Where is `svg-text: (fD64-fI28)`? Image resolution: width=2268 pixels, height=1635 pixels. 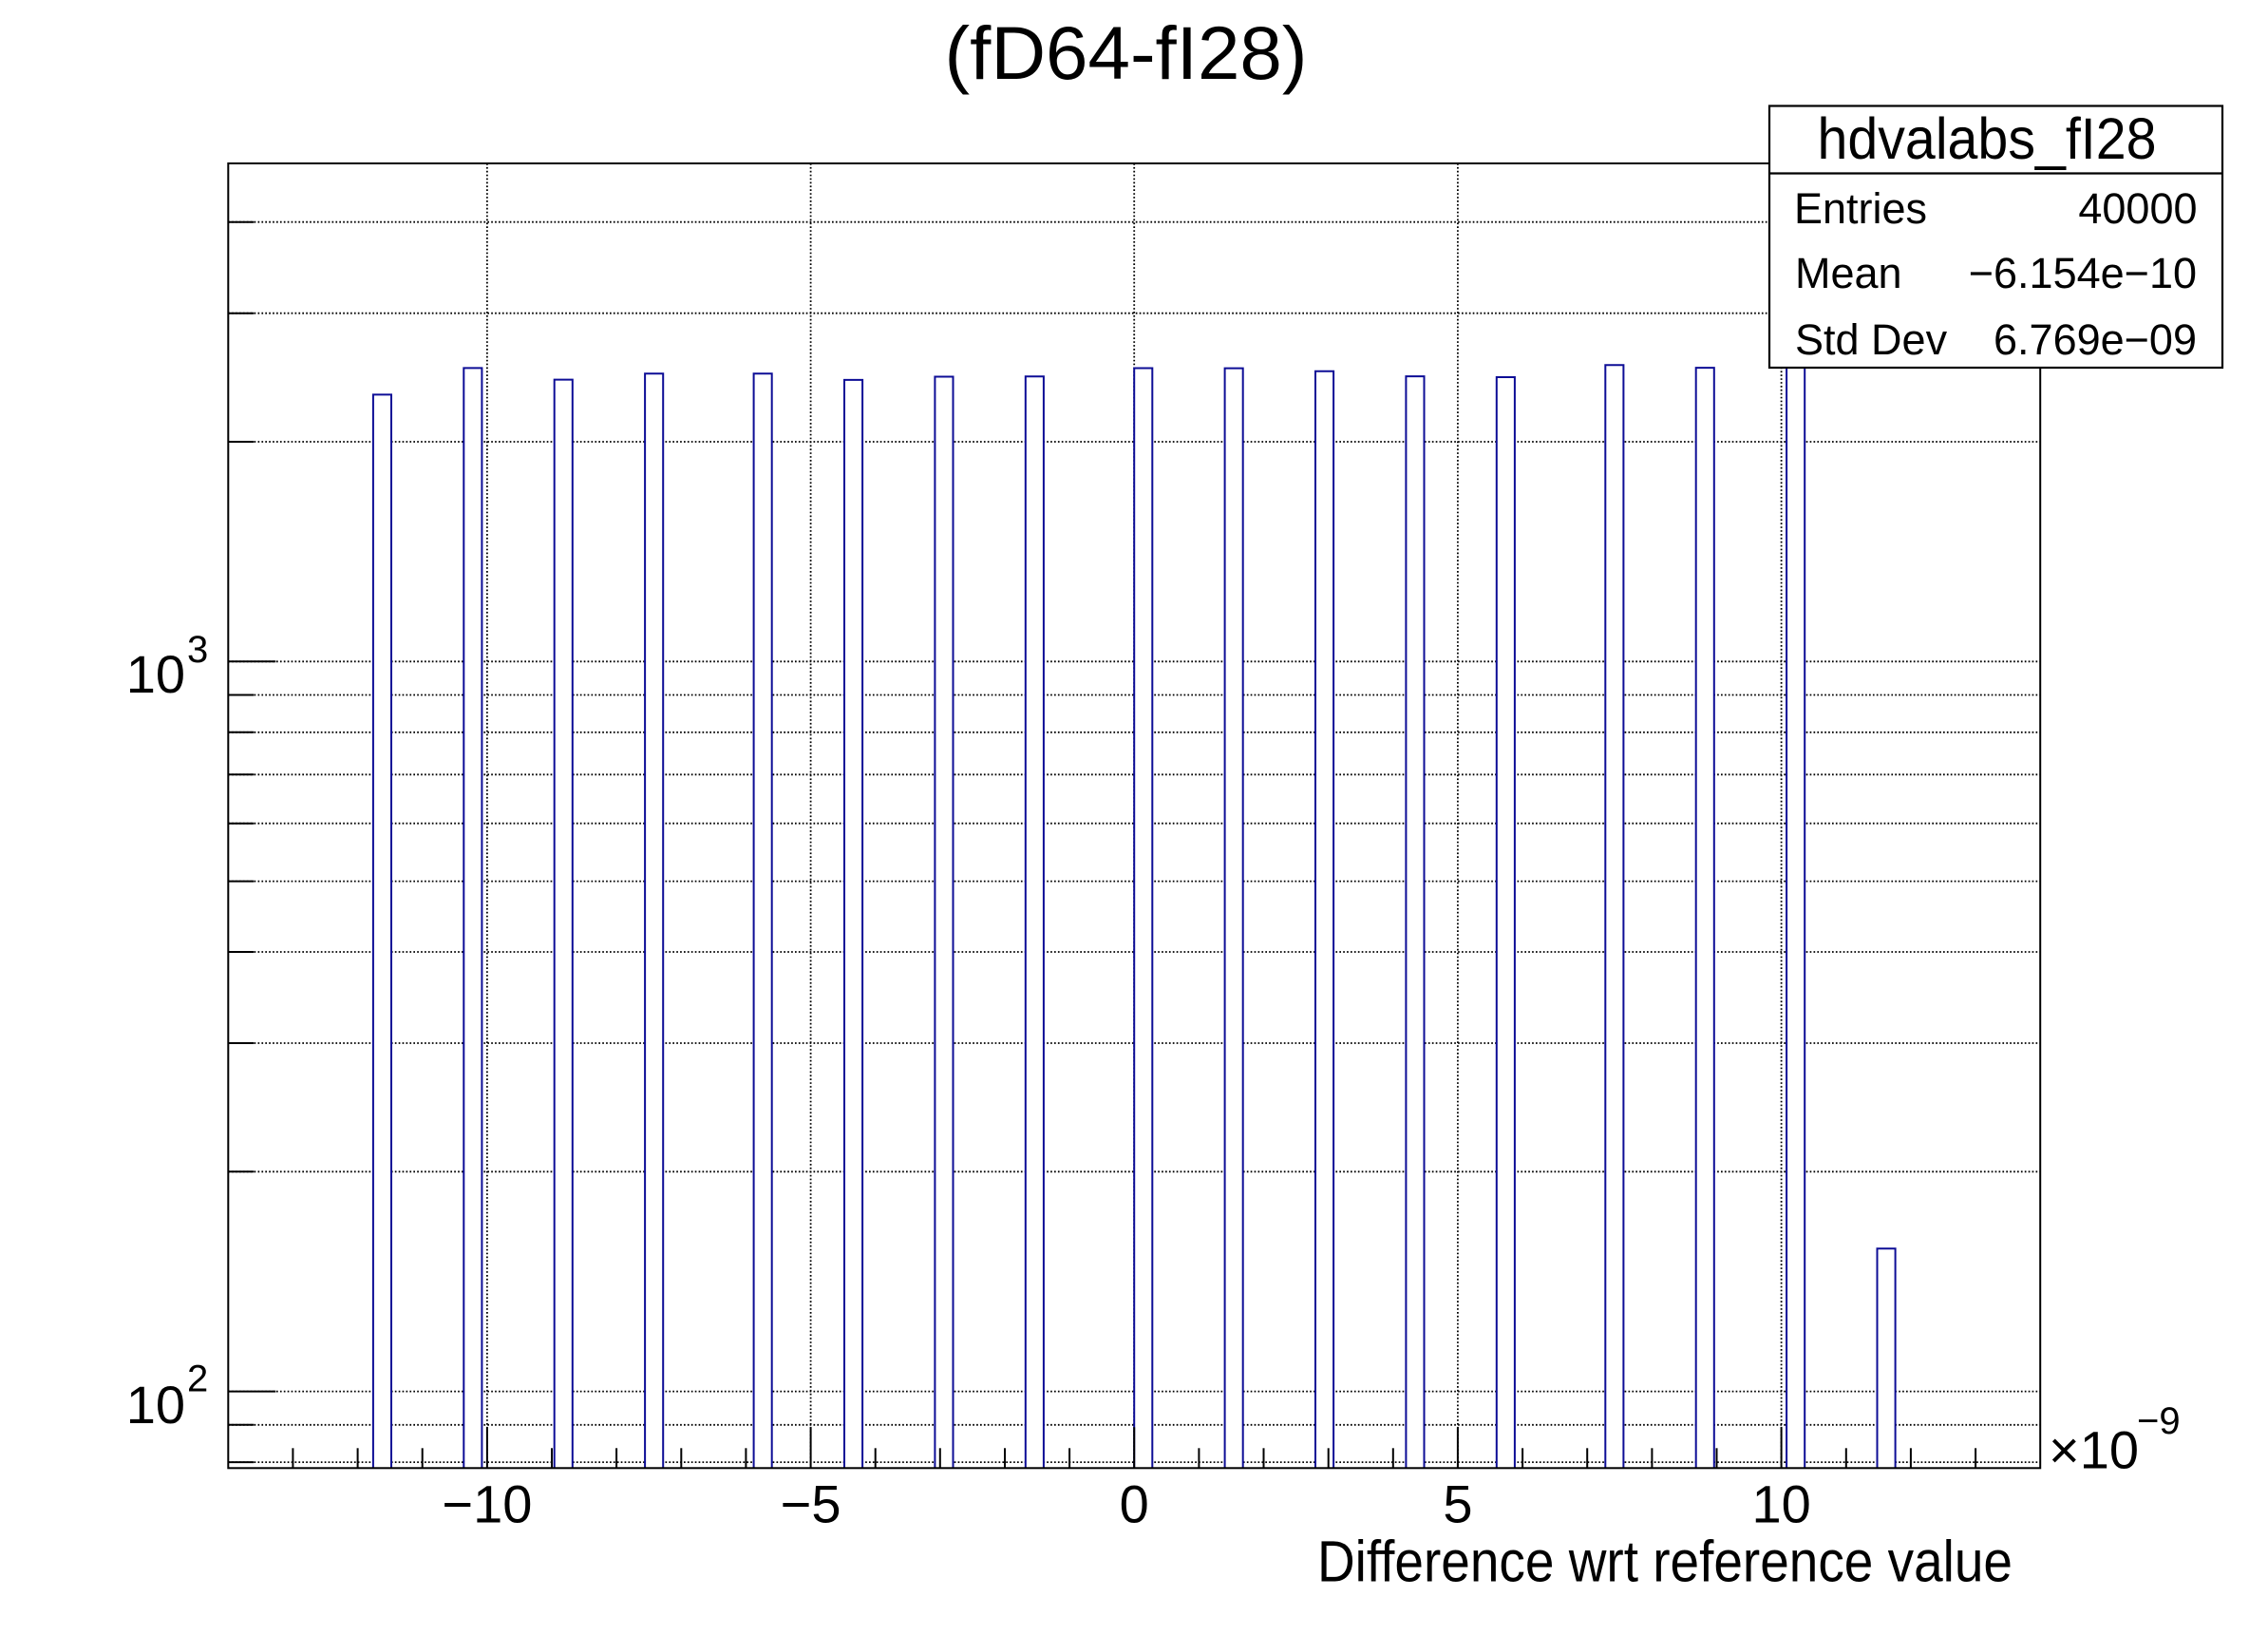 svg-text: (fD64-fI28) is located at coordinates (1126, 52).